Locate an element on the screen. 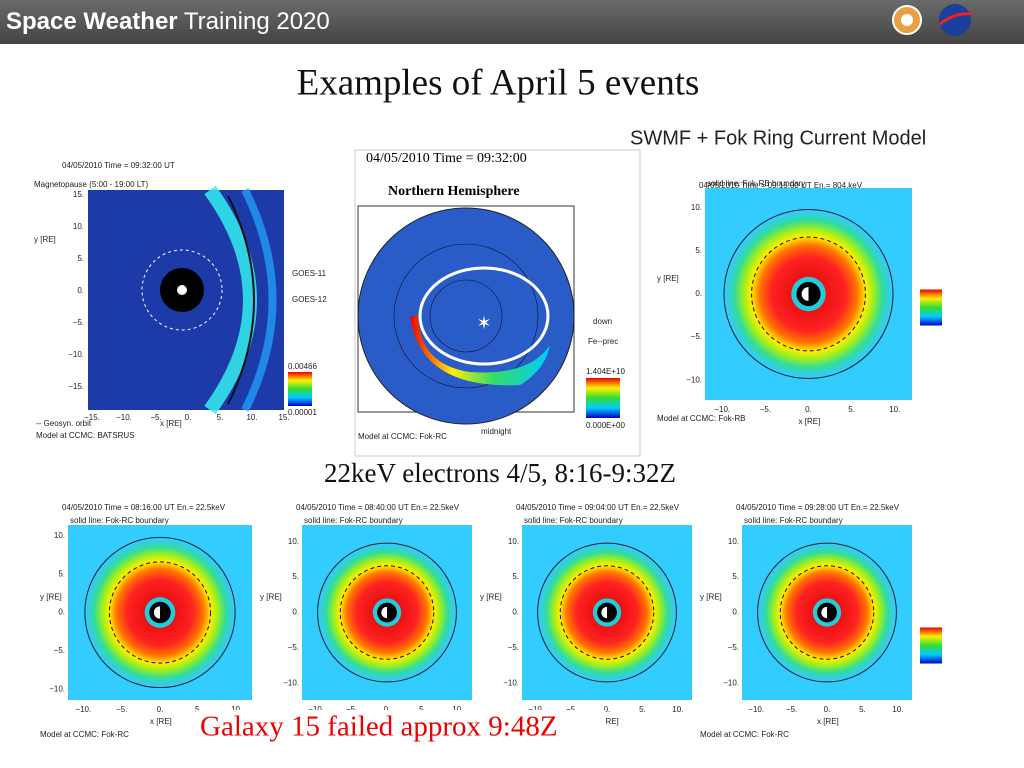  polar-model: Model at CCMC: Fok-RC is located at coordinates (402, 436).